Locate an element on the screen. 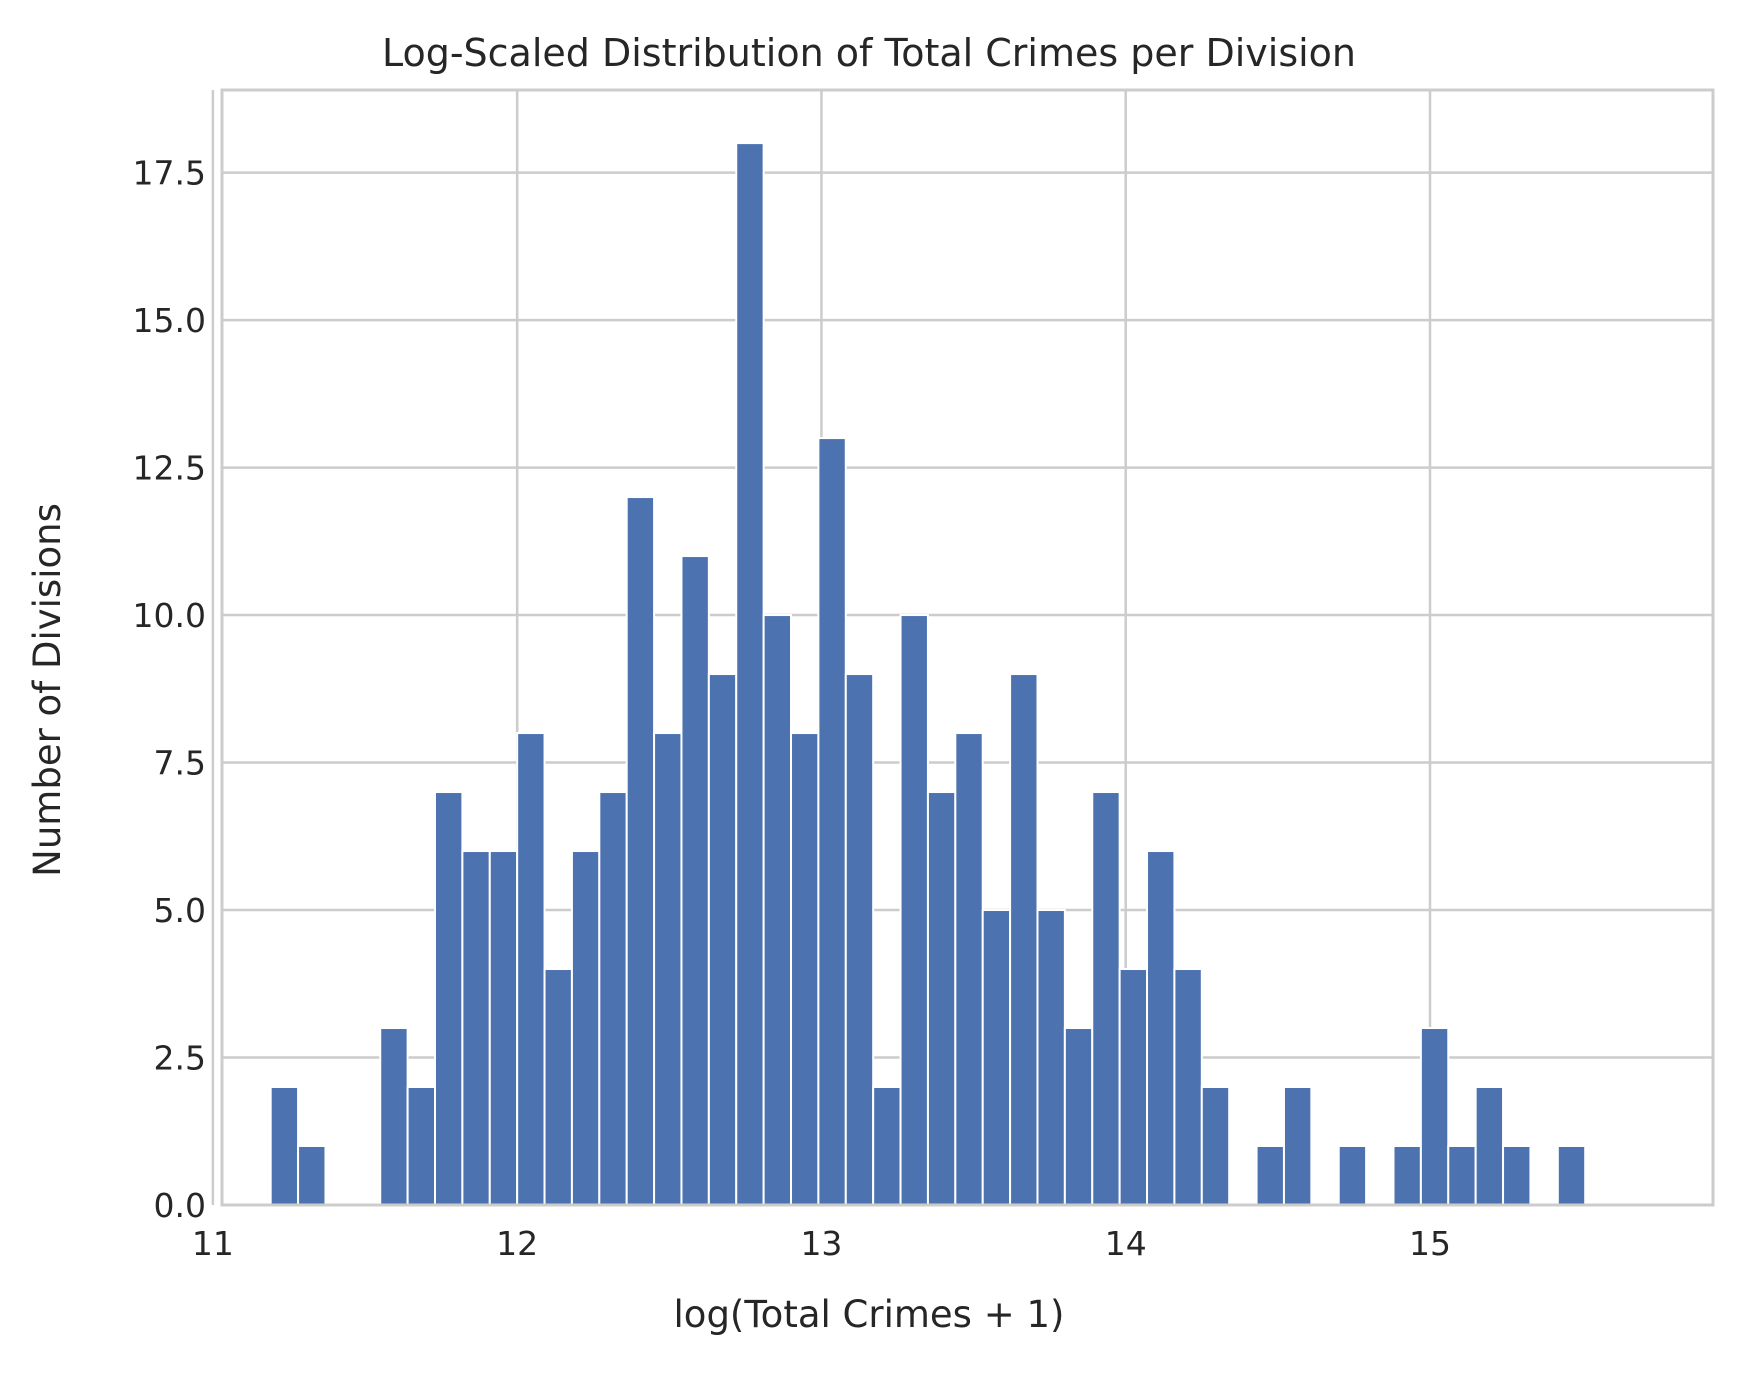  y-tick-label: 2.5 is located at coordinates (180, 1058).